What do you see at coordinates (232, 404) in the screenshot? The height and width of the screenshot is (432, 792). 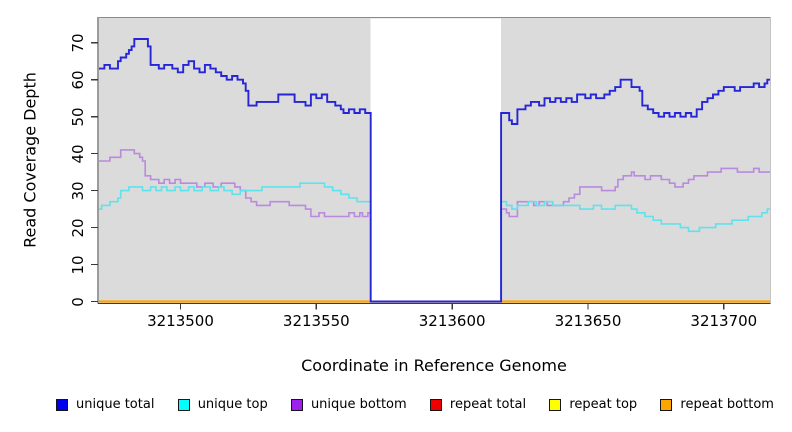 I see `legend-label: unique top` at bounding box center [232, 404].